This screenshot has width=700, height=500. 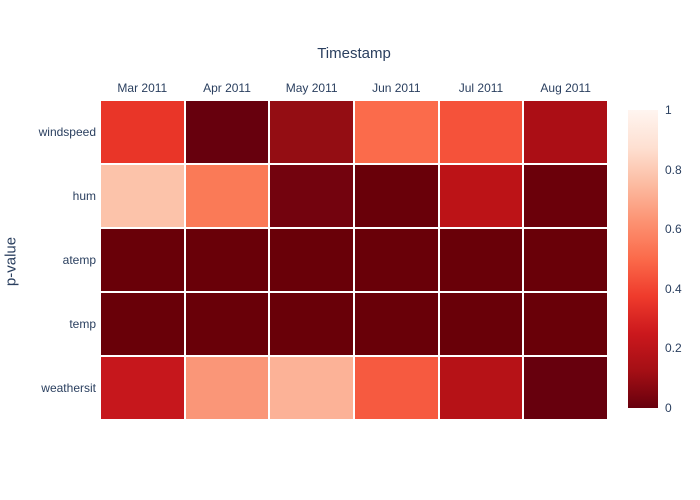 I want to click on x-axis-title: Timestamp, so click(x=354, y=53).